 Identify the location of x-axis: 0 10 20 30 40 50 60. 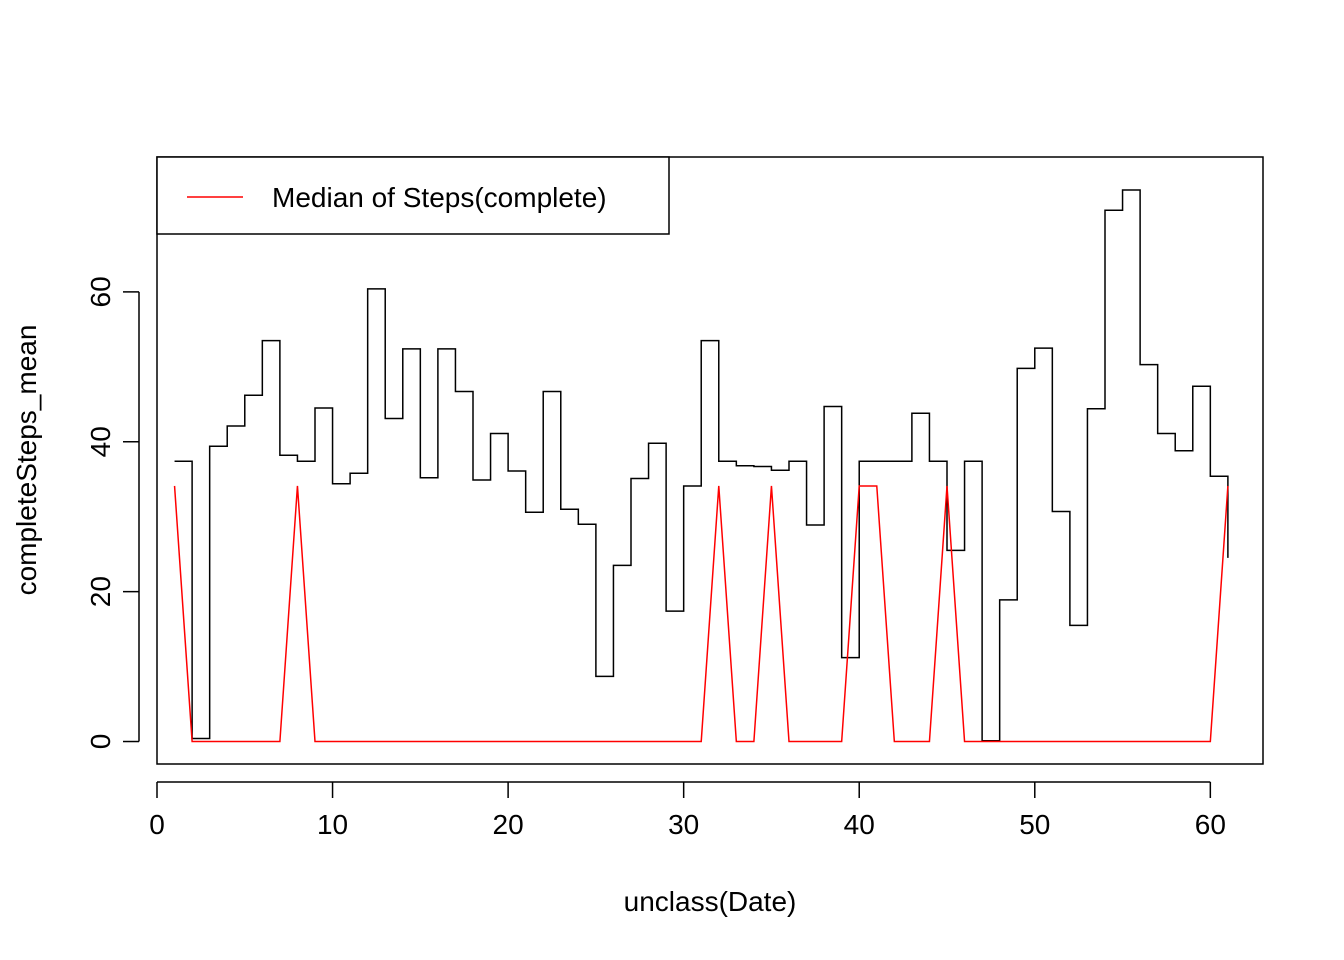
(687, 810).